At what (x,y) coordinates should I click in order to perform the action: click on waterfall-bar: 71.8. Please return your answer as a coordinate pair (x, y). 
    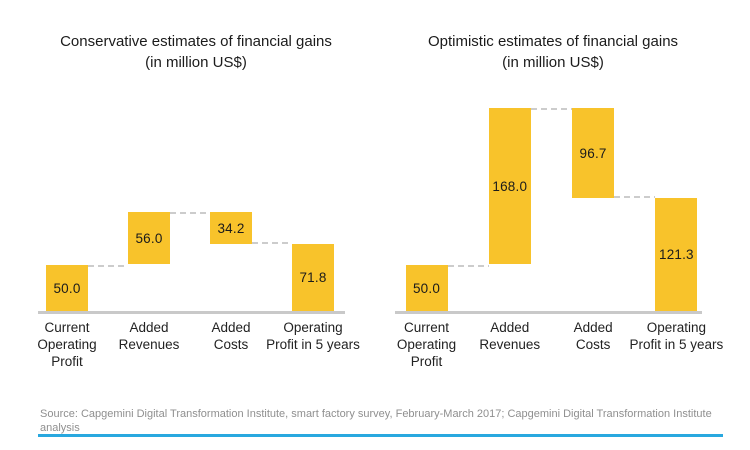
    Looking at the image, I should click on (313, 277).